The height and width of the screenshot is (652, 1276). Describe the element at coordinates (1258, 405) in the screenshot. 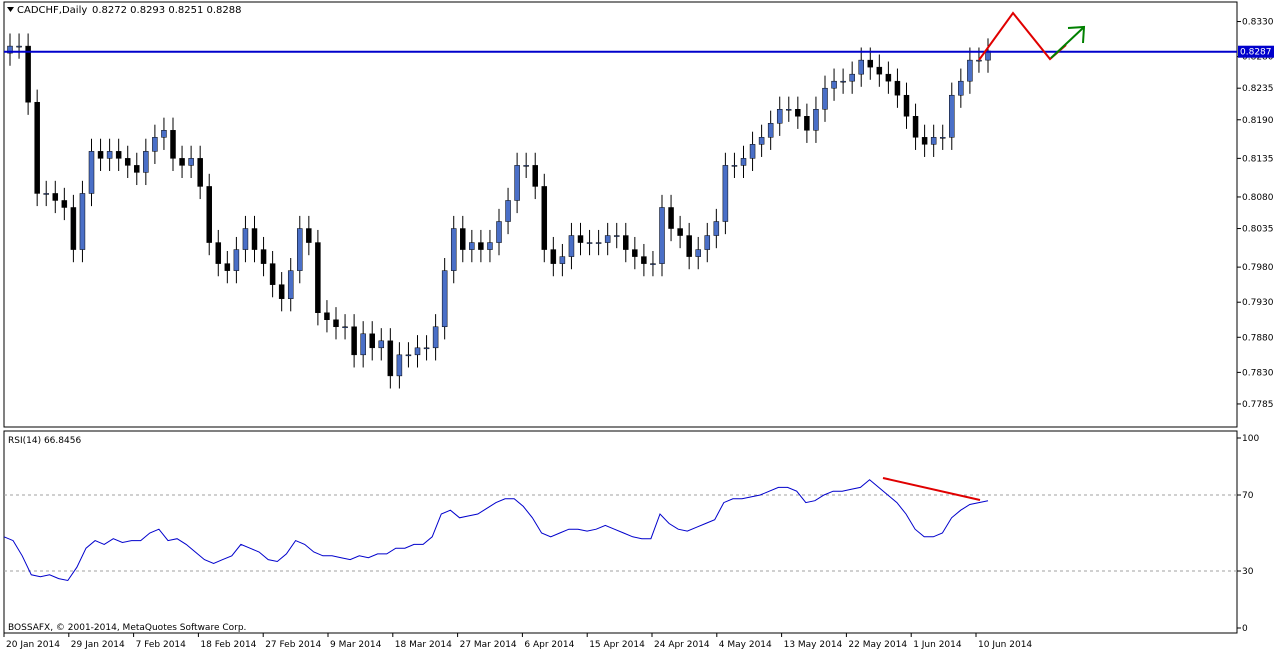

I see `price-tick-label: 0.7785` at that location.